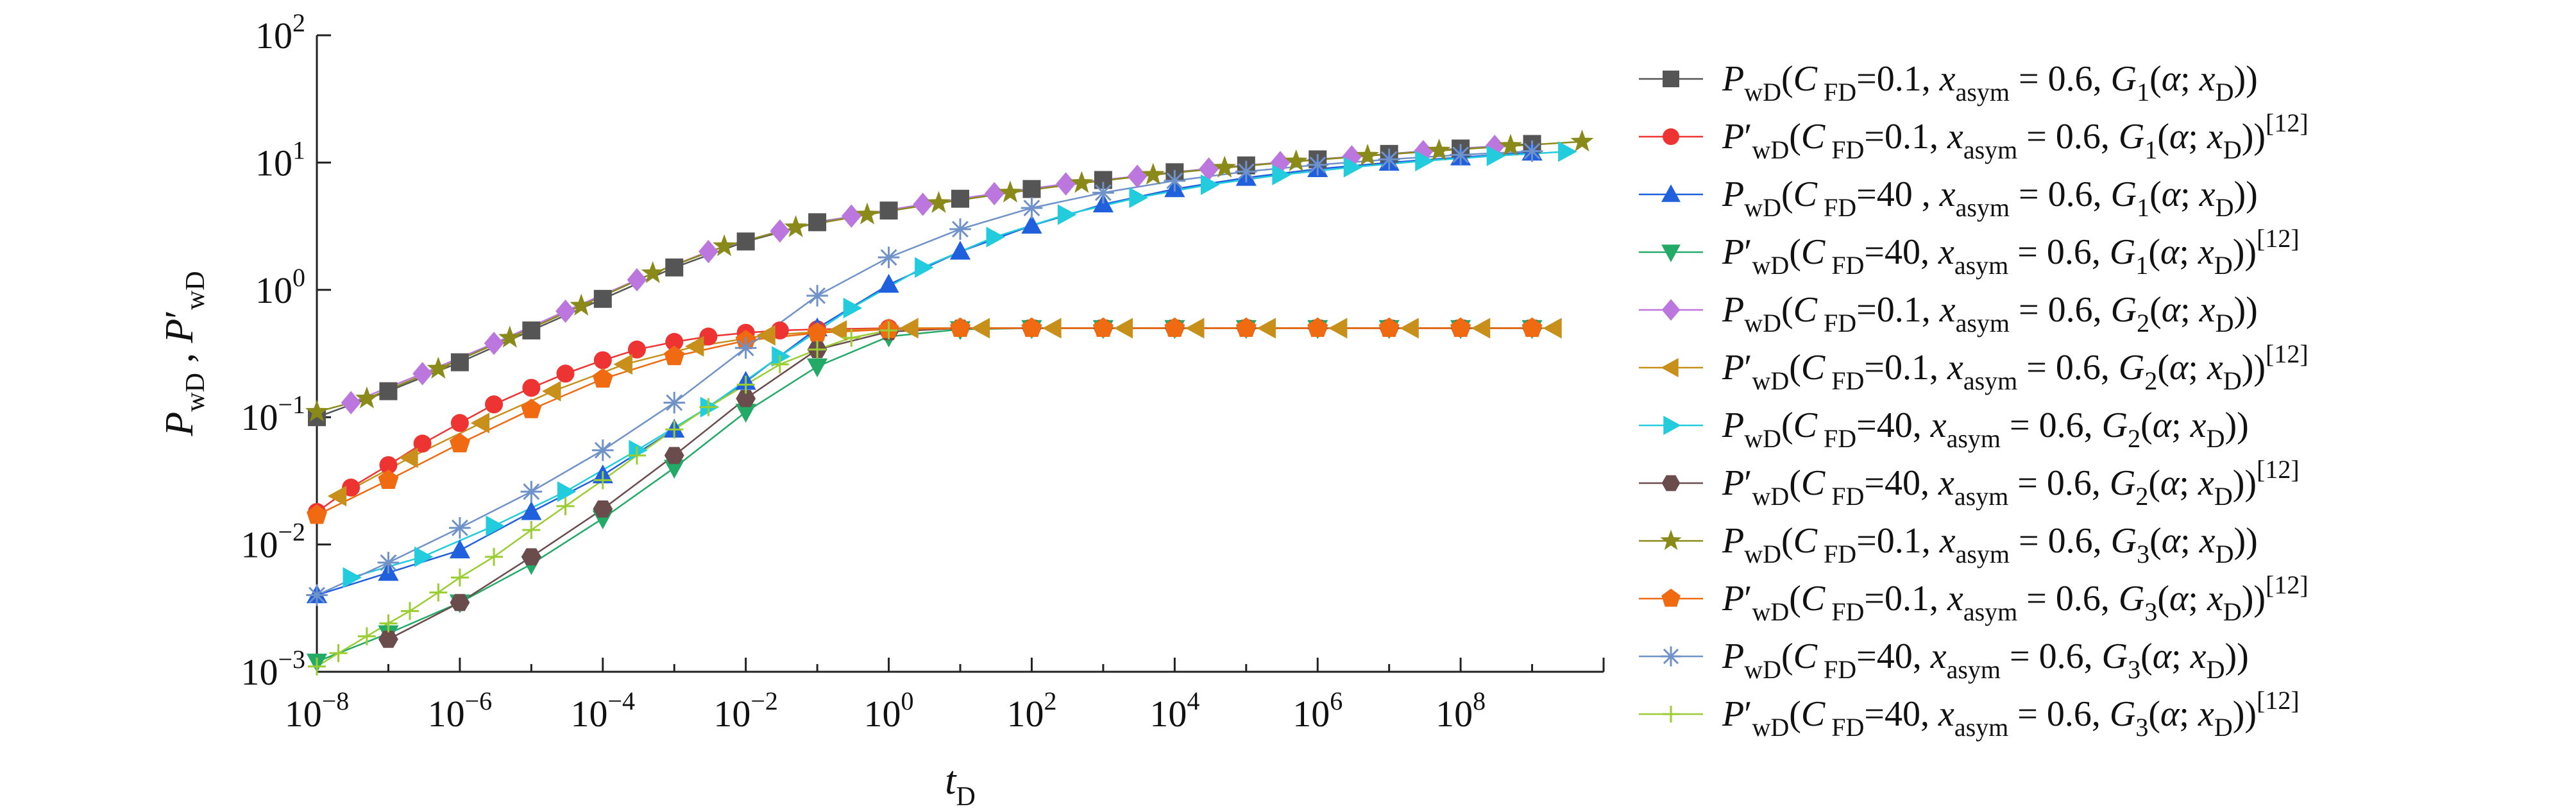 This screenshot has width=2576, height=811. What do you see at coordinates (460, 711) in the screenshot?
I see `x-tick-label: 10⁻⁶` at bounding box center [460, 711].